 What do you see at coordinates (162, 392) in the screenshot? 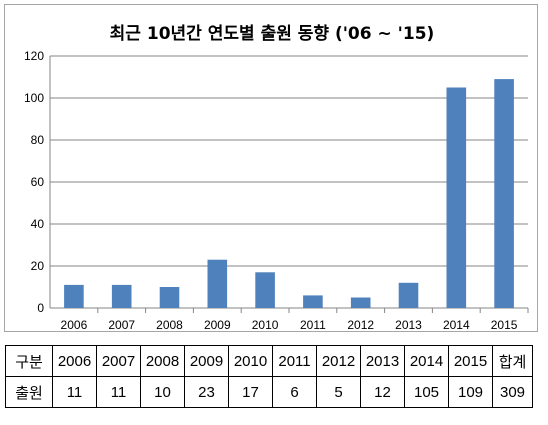
I see `table-count-cell: 10` at bounding box center [162, 392].